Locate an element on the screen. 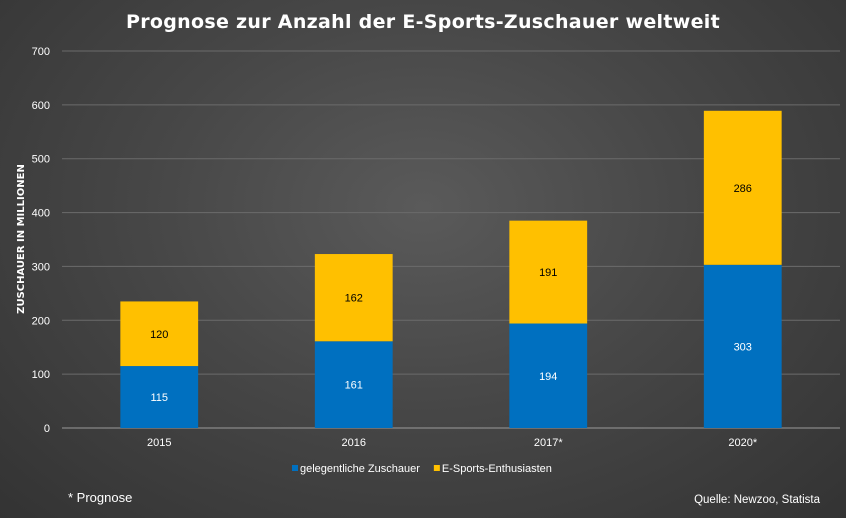  data-label: 115 is located at coordinates (159, 398).